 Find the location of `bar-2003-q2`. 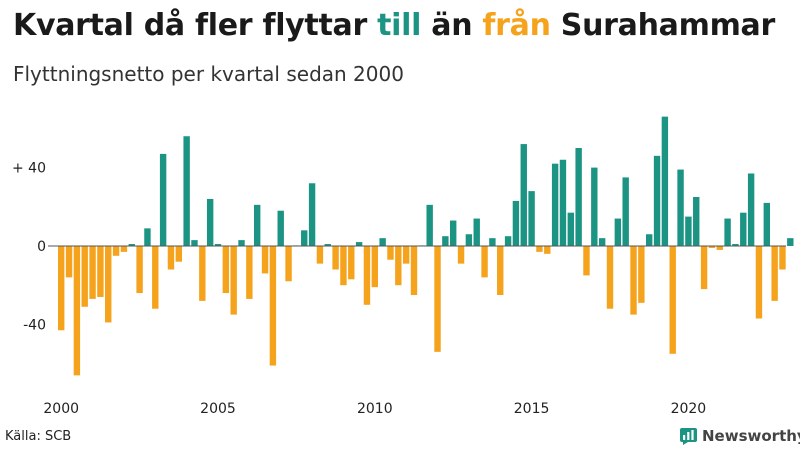

bar-2003-q2 is located at coordinates (163, 199).